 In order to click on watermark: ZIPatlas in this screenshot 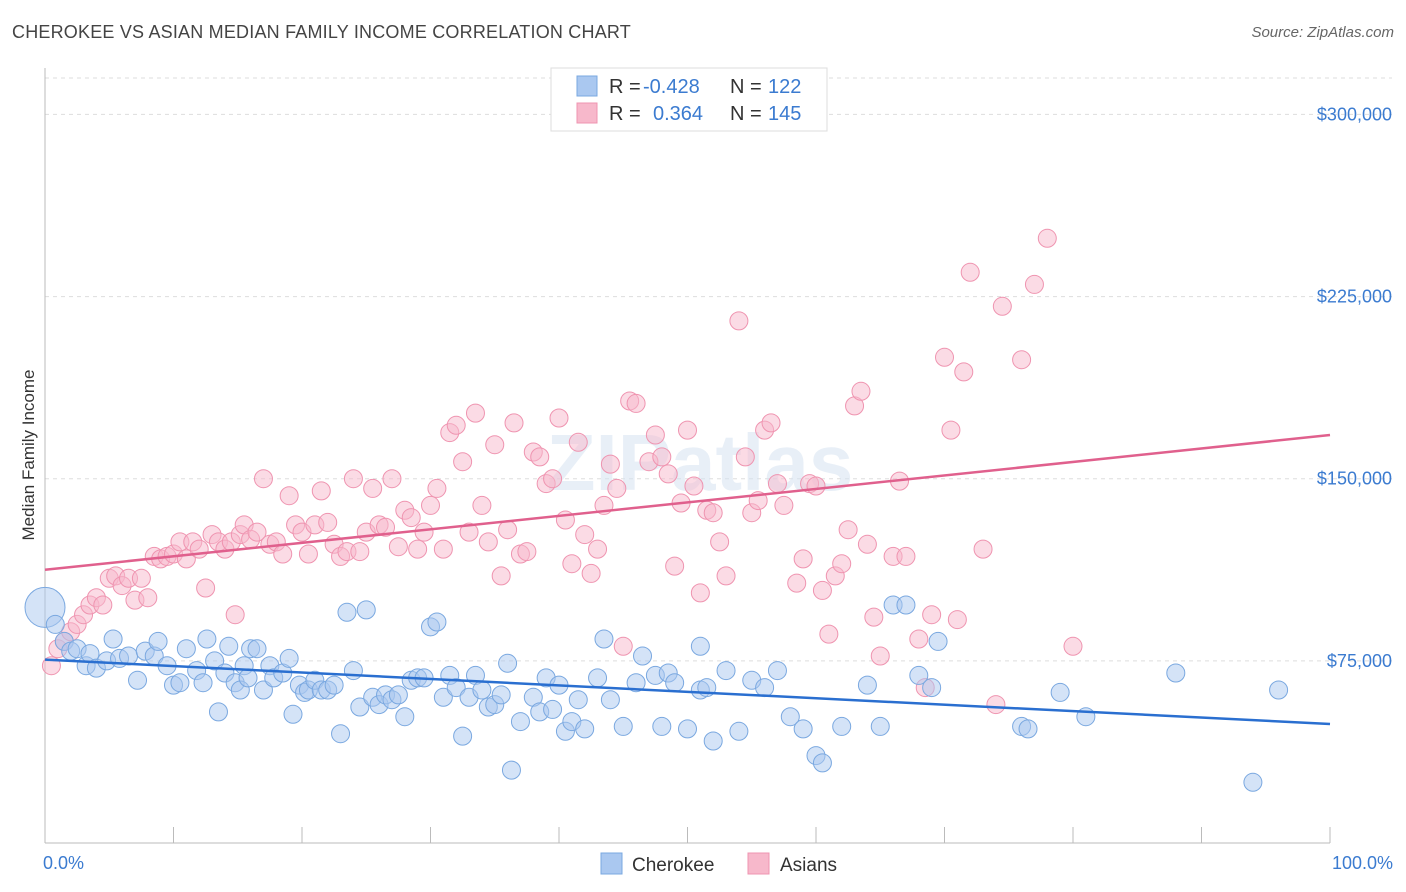, I will do `click(700, 462)`.